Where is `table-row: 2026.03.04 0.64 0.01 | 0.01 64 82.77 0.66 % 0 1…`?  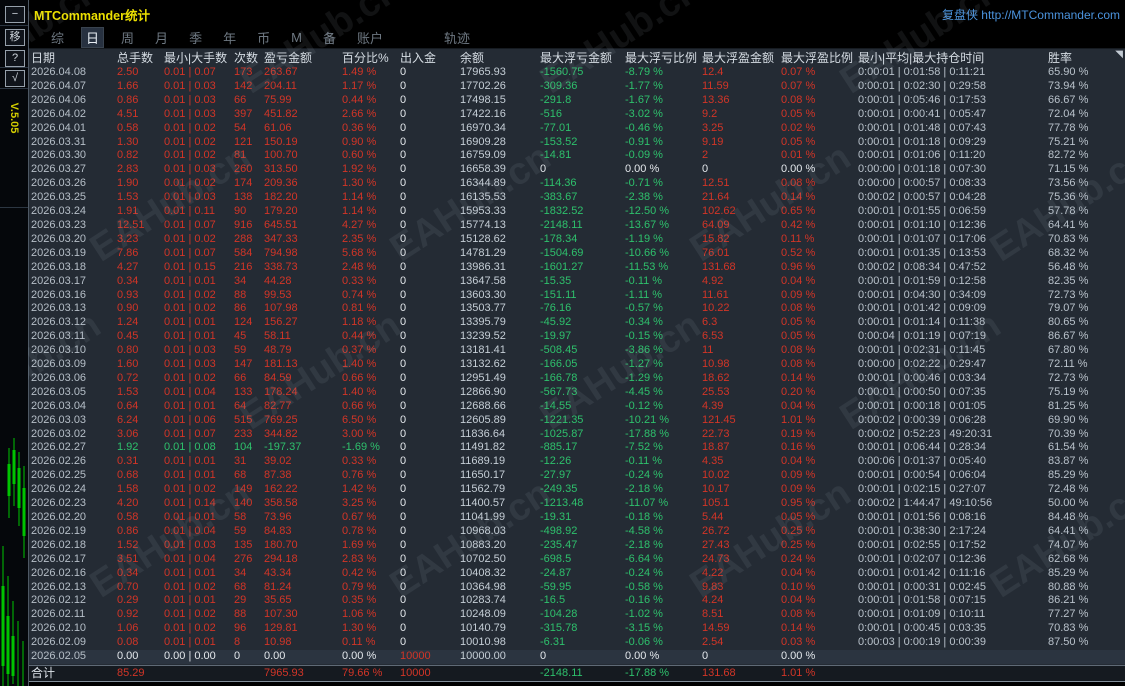
table-row: 2026.03.04 0.64 0.01 | 0.01 64 82.77 0.66 % 0 1… is located at coordinates (577, 407).